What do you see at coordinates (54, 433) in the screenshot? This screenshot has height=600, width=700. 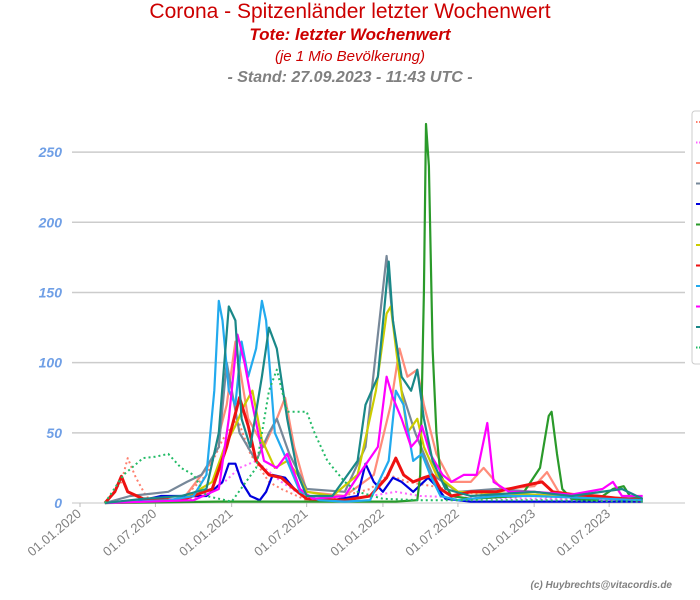 I see `y-tick-label: 50` at bounding box center [54, 433].